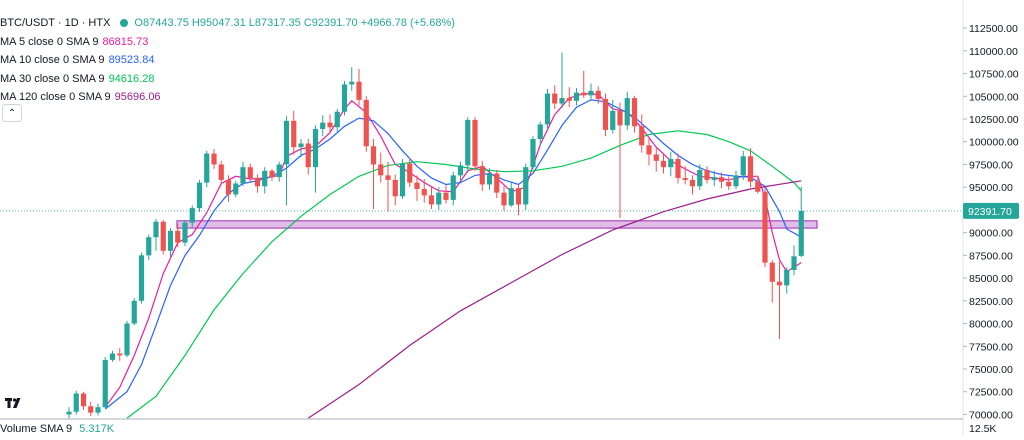  I want to click on volume-legend: Volume SMA 9 5.317K, so click(57, 429).